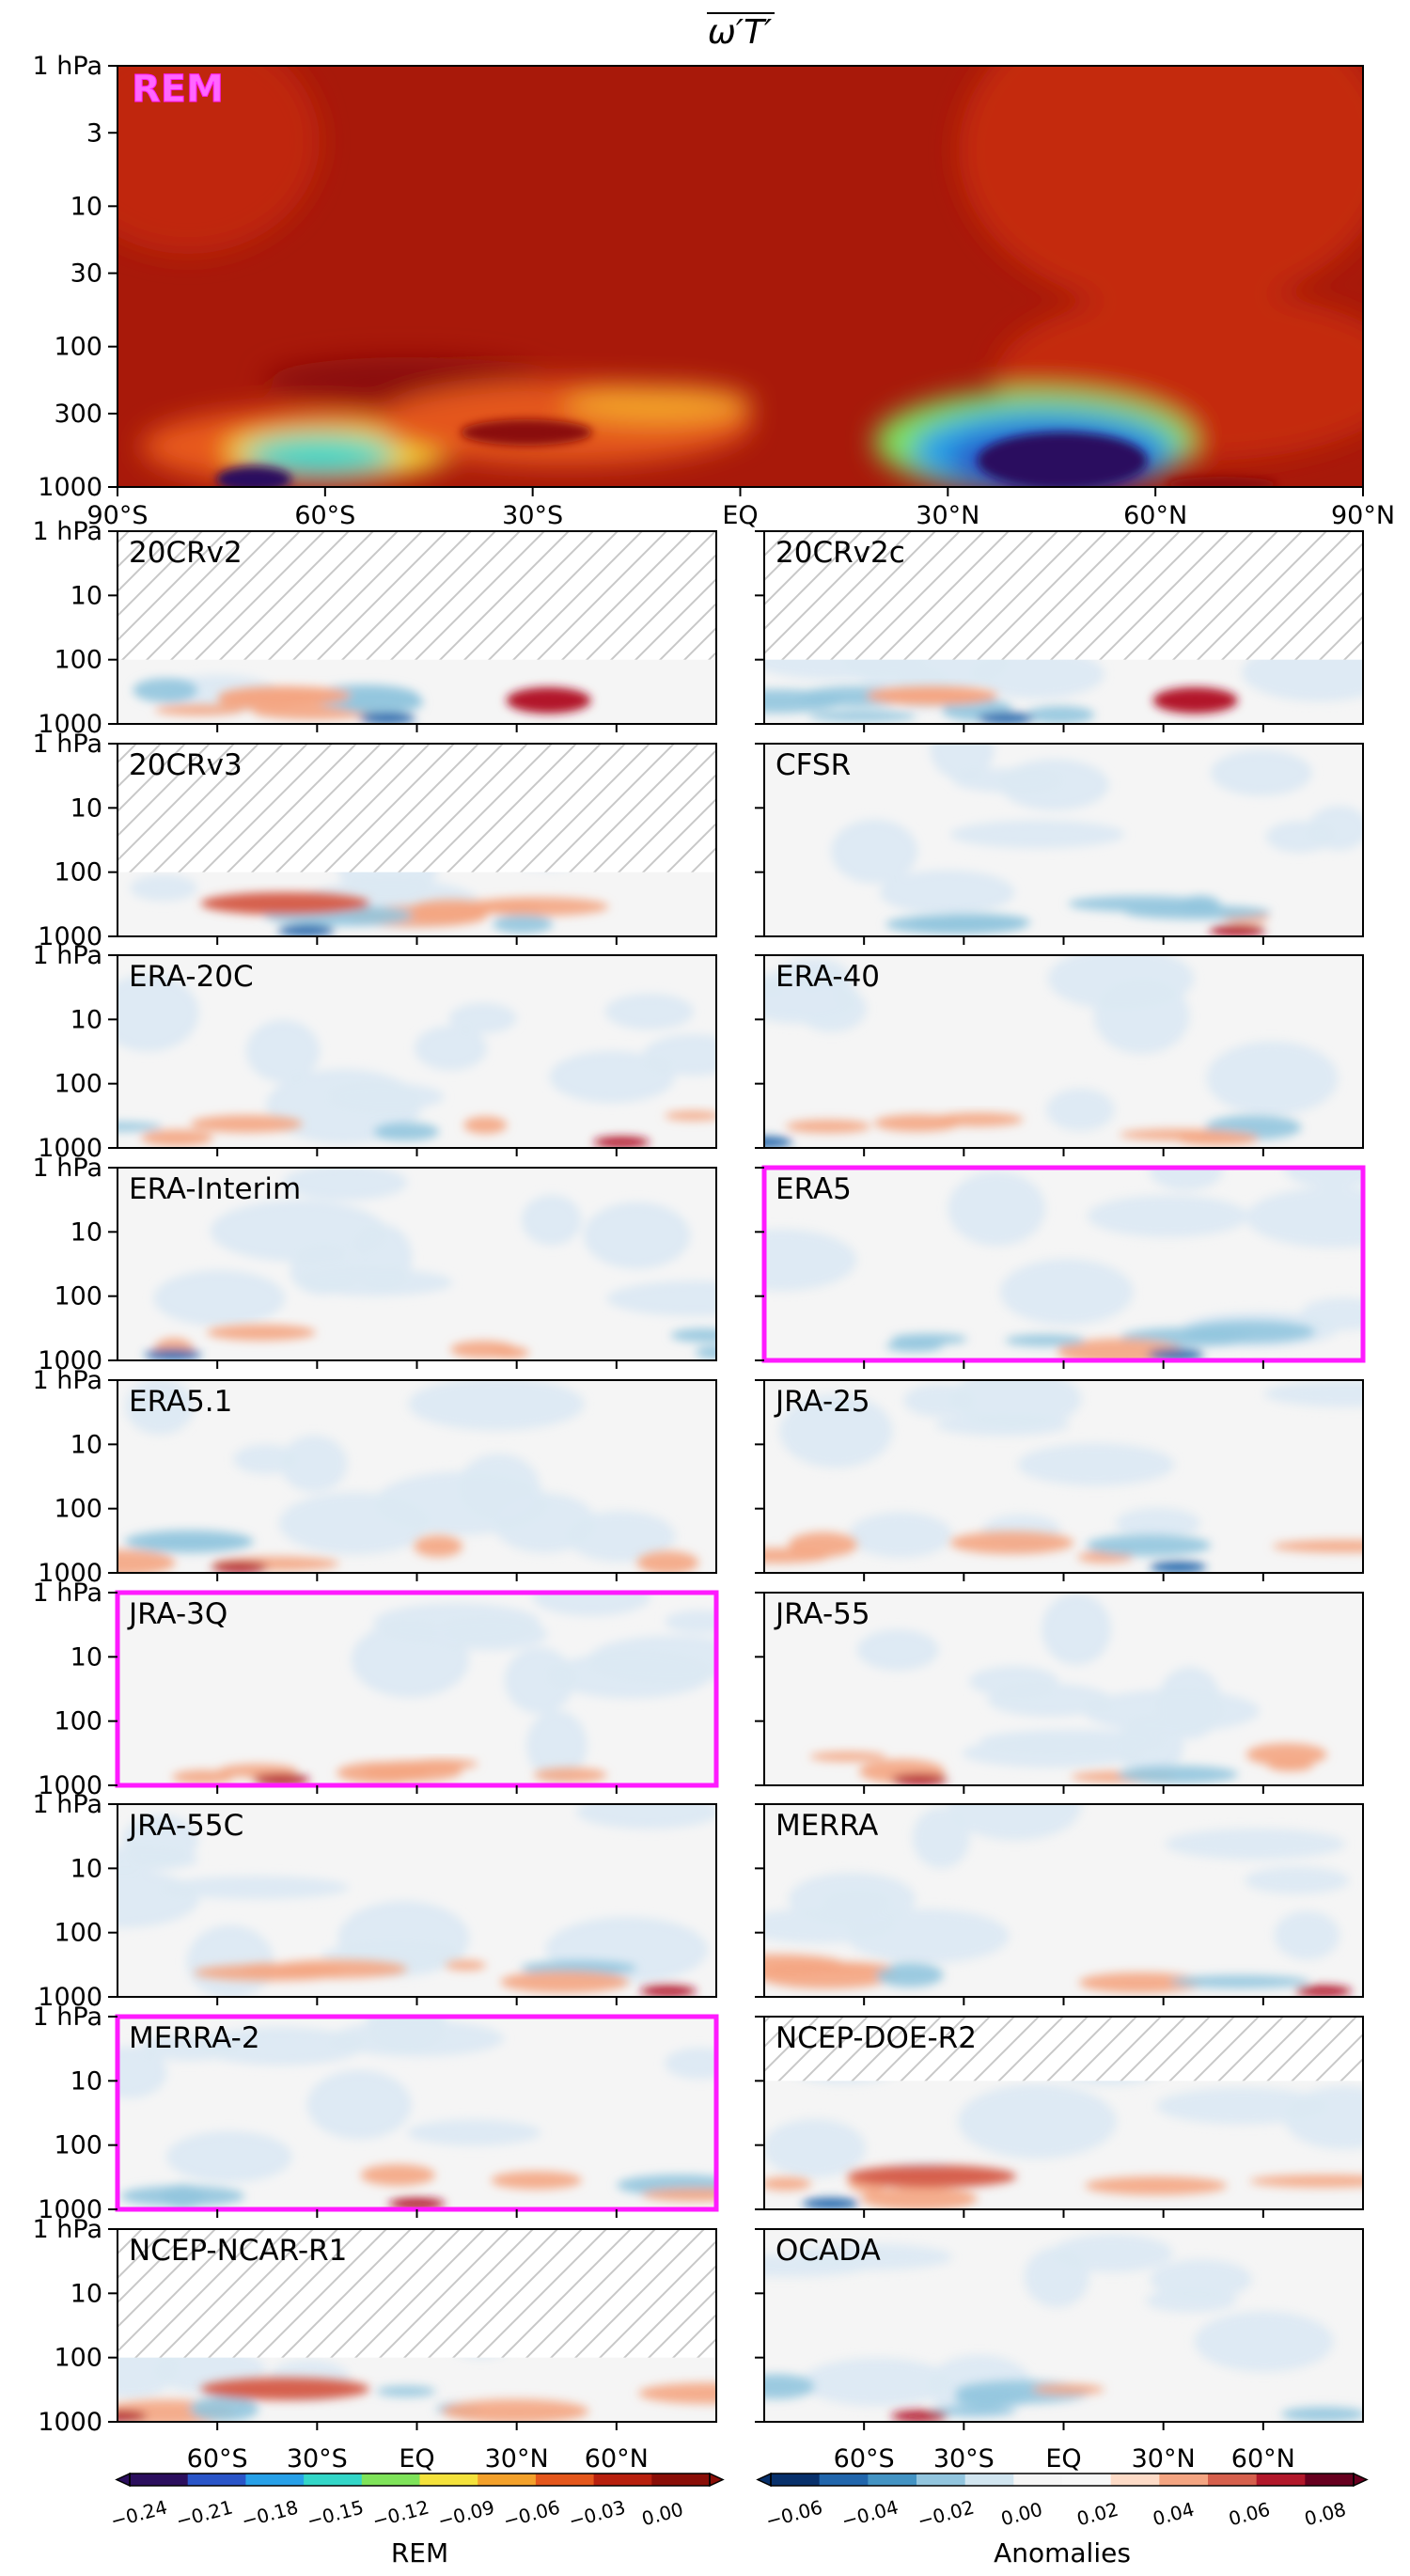 The image size is (1410, 2576). I want to click on panel-jra-55: JRA-55, so click(1059, 1693).